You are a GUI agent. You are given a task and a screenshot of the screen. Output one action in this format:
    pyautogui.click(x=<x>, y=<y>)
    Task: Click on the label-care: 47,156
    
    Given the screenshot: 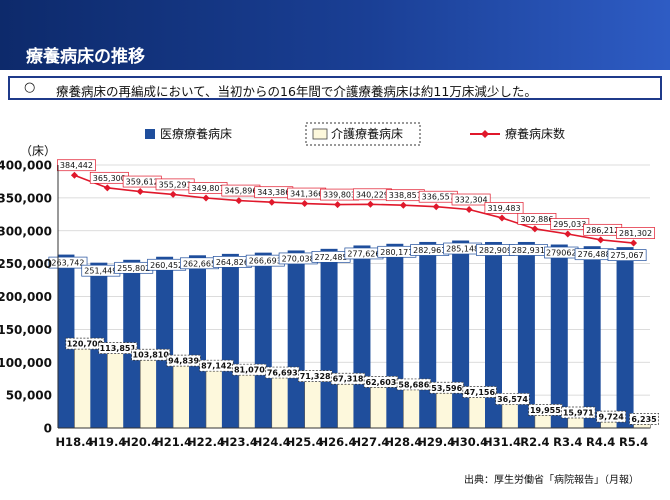 What is the action you would take?
    pyautogui.click(x=479, y=392)
    